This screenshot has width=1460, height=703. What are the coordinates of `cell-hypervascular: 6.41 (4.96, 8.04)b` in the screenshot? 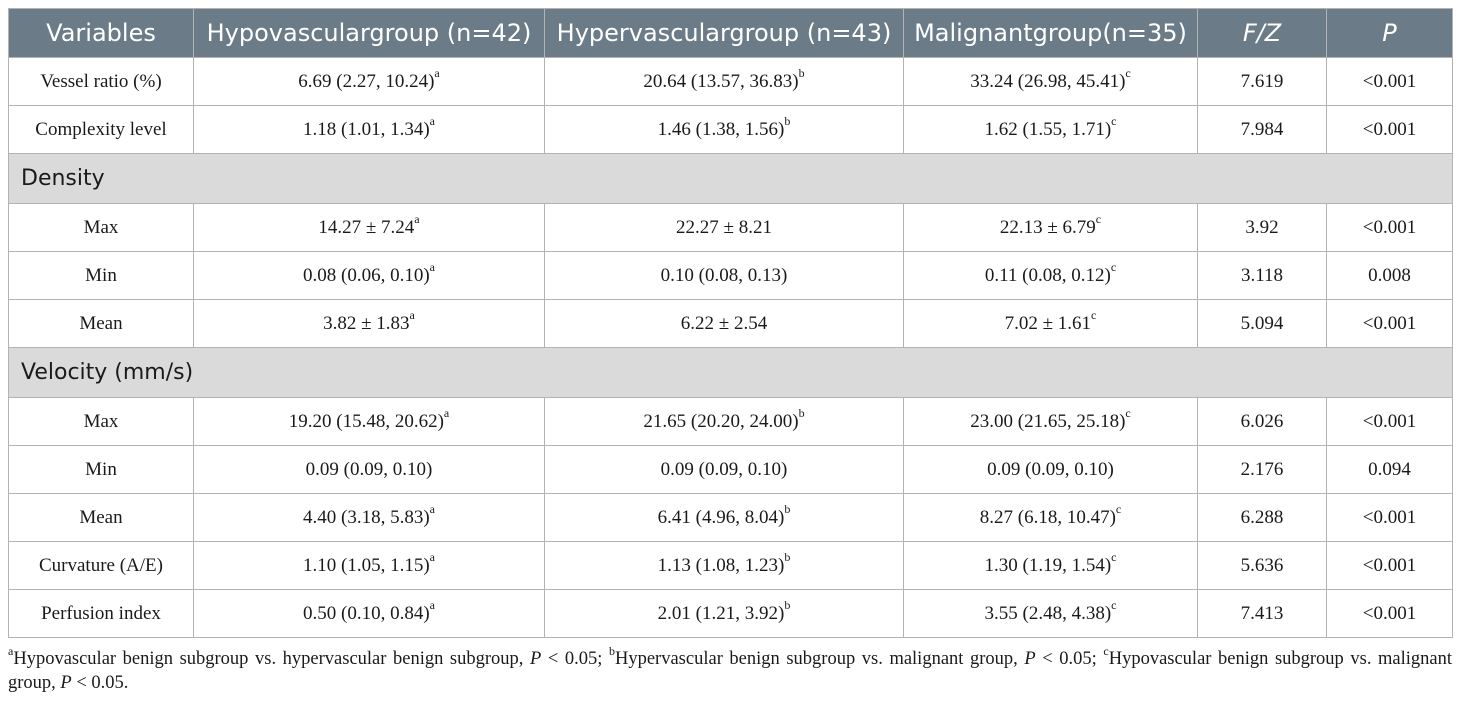 It's located at (724, 517).